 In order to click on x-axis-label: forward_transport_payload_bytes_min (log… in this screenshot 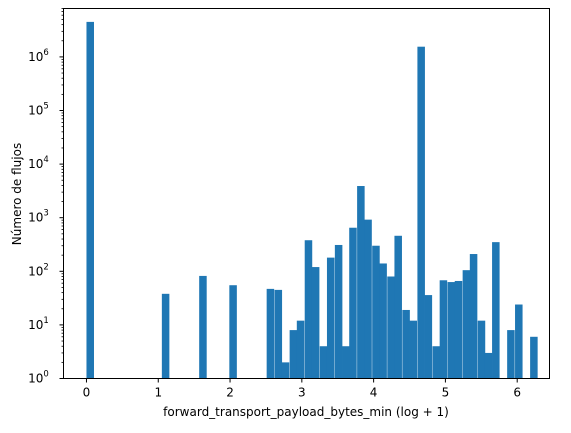, I will do `click(306, 412)`.